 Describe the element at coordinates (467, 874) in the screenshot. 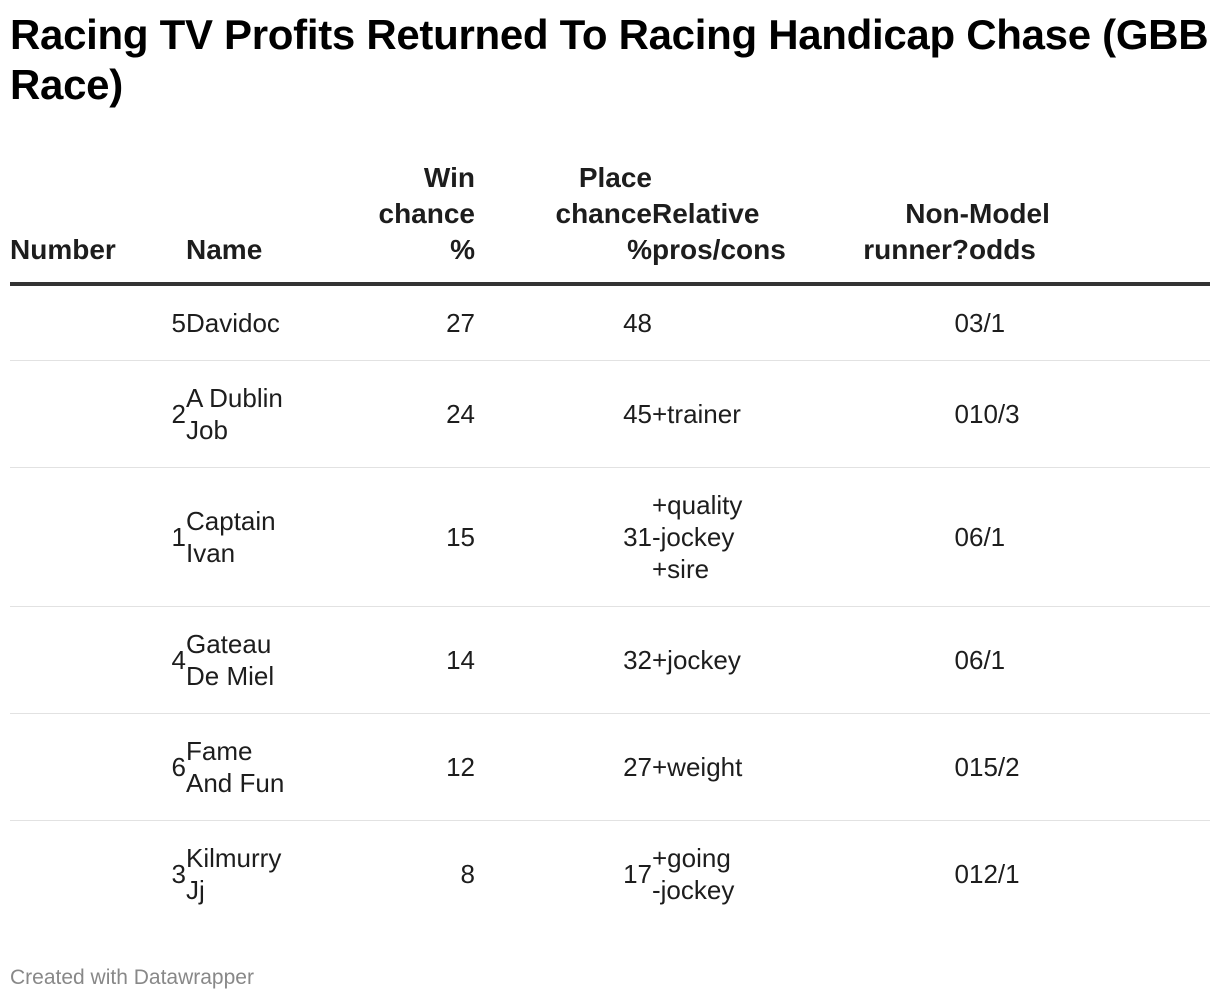

I see `cell-win-chance: 8` at that location.